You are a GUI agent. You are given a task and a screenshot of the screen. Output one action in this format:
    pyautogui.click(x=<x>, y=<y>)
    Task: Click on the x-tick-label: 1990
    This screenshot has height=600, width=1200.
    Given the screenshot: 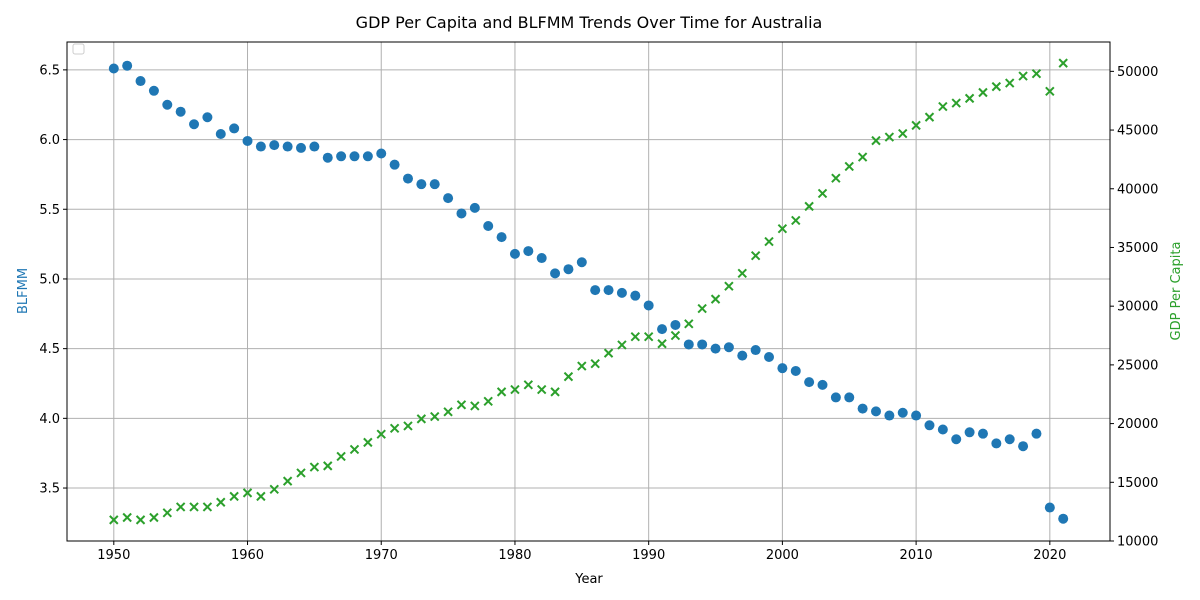 What is the action you would take?
    pyautogui.click(x=648, y=555)
    